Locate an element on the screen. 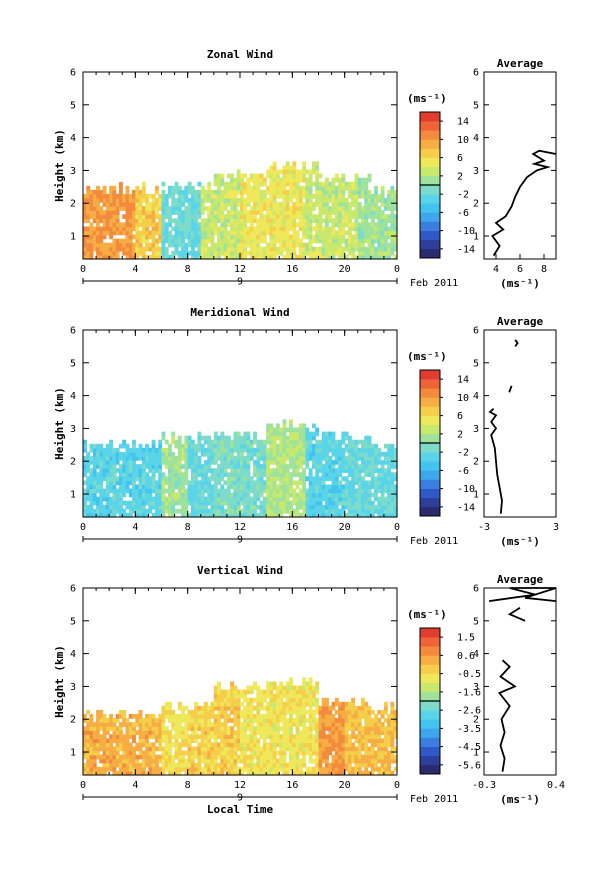 This screenshot has height=873, width=614. profile-y-tick-label: 1 is located at coordinates (476, 495).